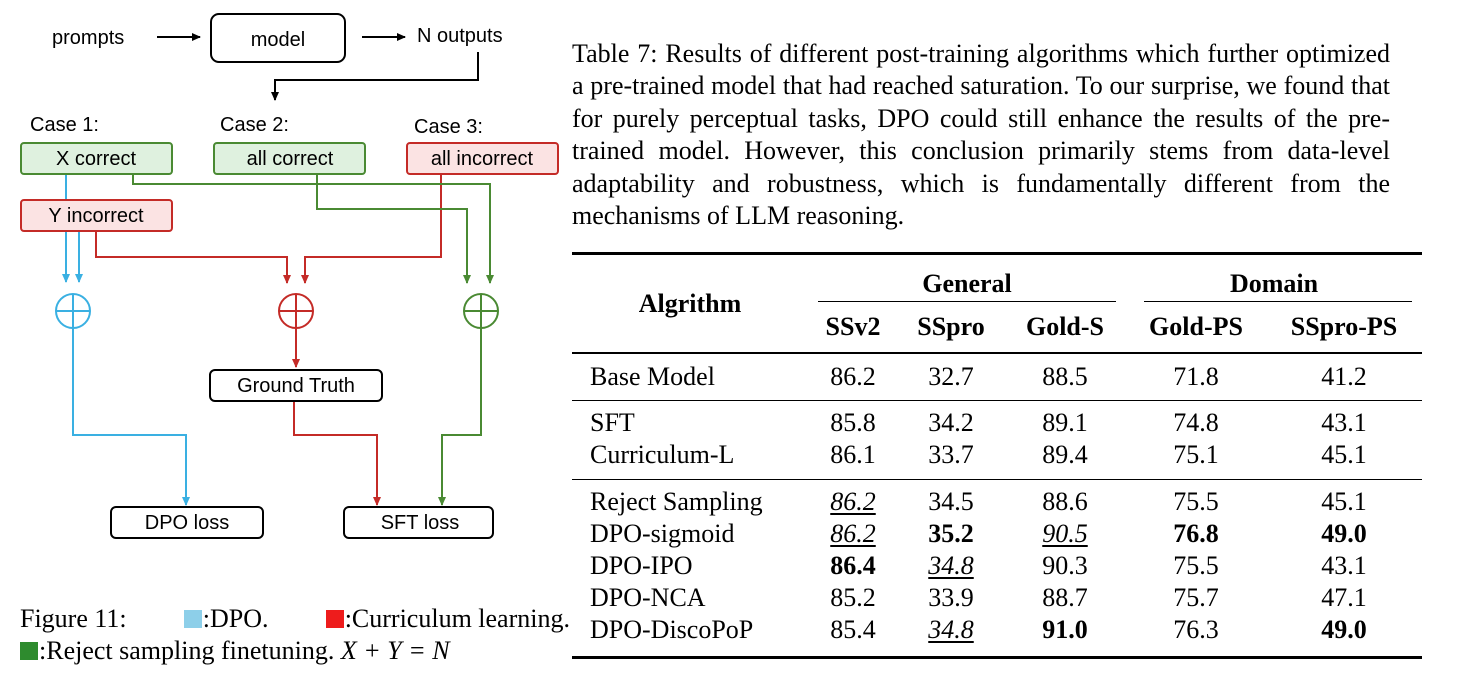 The width and height of the screenshot is (1462, 681). I want to click on sft-loss-label: SFT loss, so click(420, 523).